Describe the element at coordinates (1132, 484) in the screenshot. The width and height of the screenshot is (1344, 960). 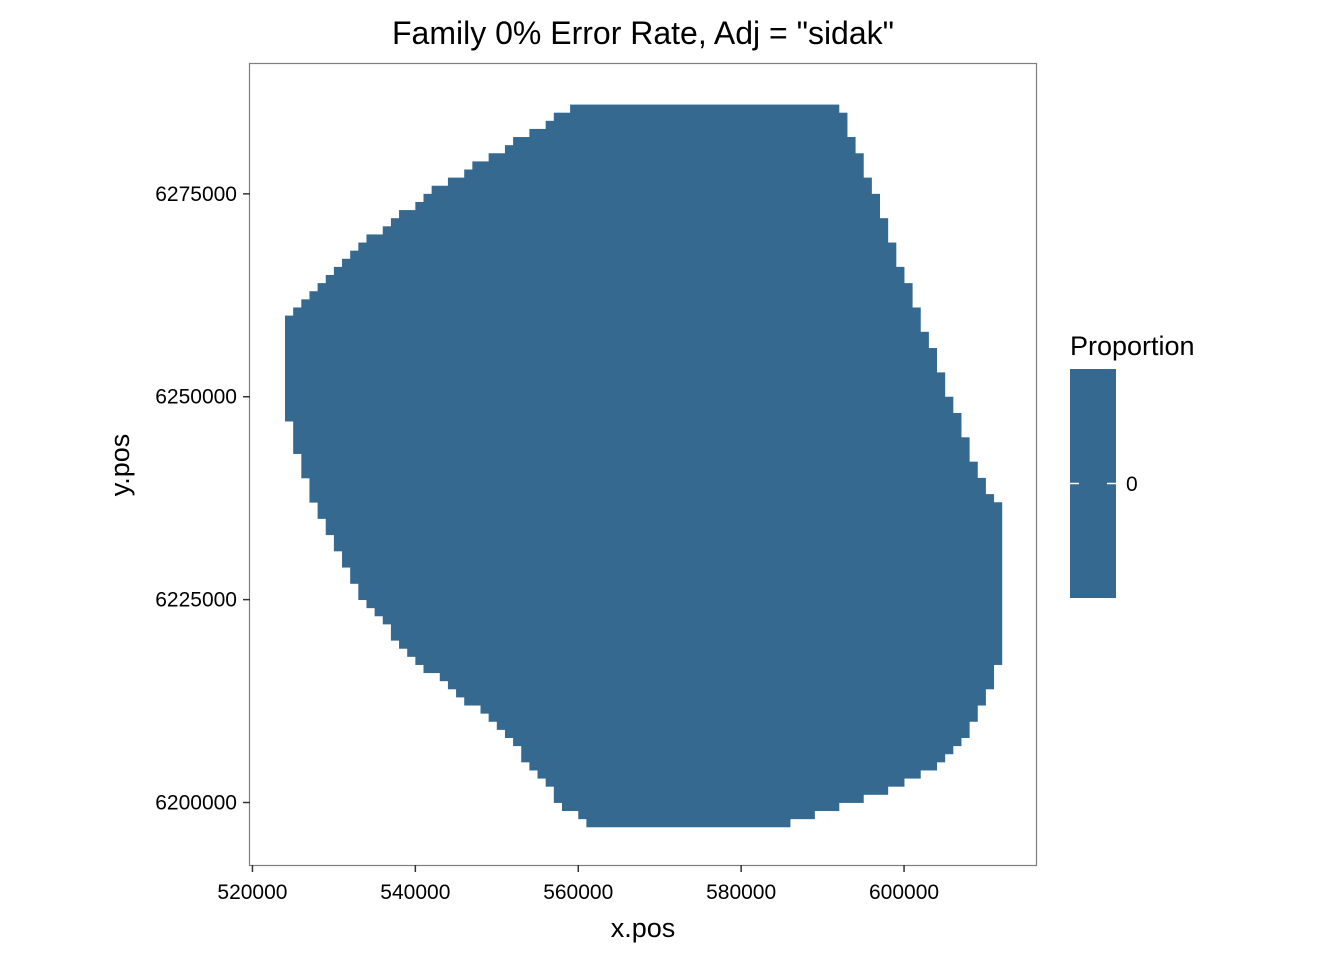
I see `legend-label-0: 0` at that location.